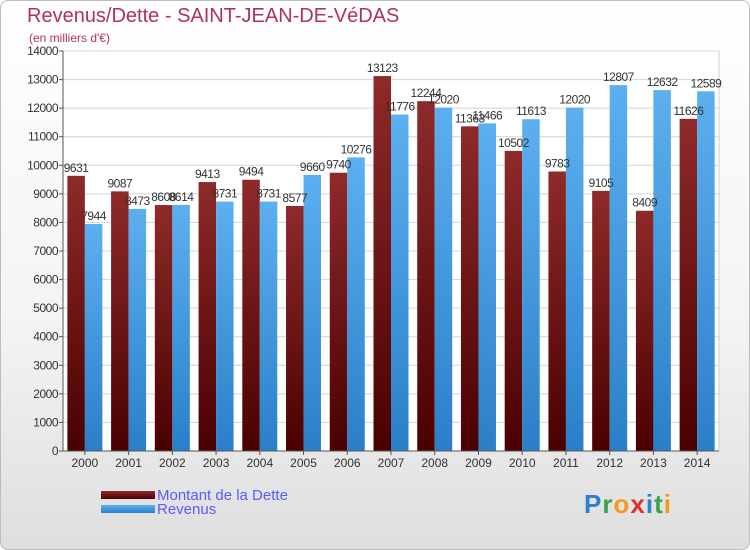 This screenshot has height=550, width=750. What do you see at coordinates (706, 83) in the screenshot?
I see `data-label-revenus: 12589` at bounding box center [706, 83].